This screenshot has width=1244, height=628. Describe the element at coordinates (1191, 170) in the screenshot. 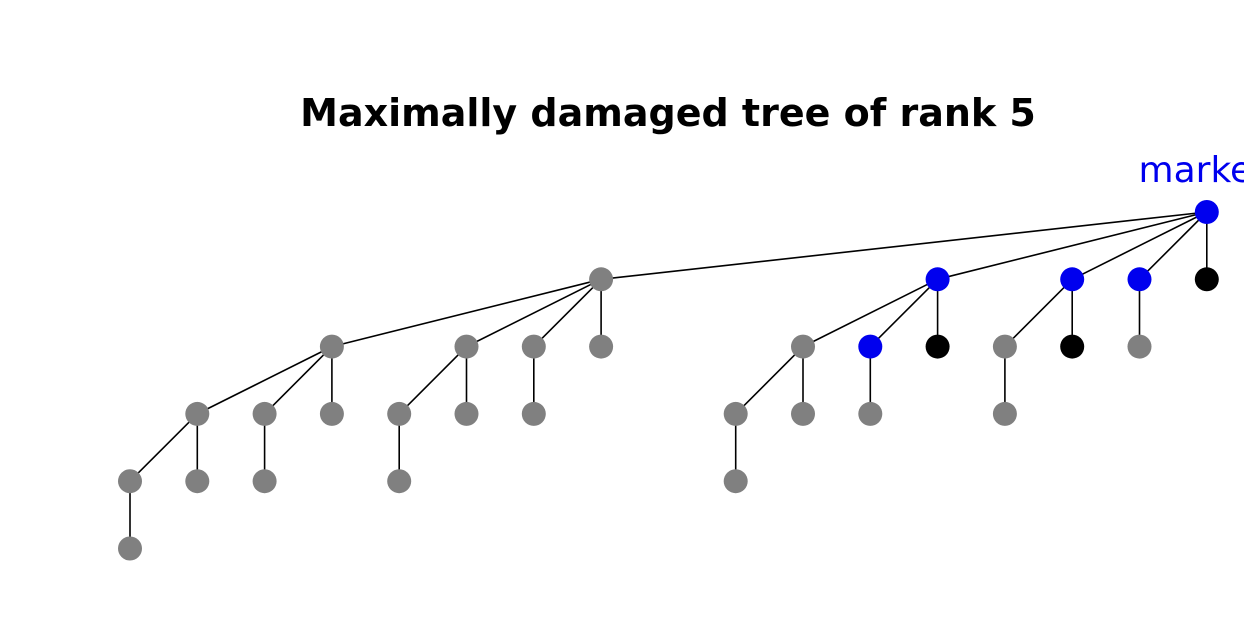

I see `marked-label: marked` at that location.